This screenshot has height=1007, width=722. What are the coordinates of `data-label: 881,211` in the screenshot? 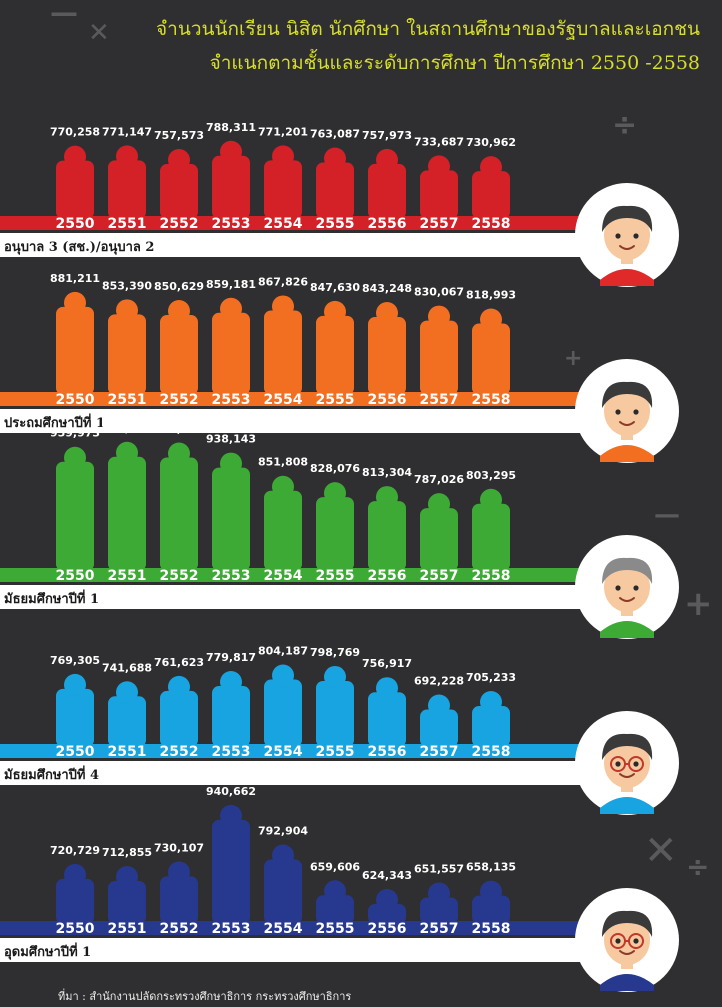 It's located at (75, 278).